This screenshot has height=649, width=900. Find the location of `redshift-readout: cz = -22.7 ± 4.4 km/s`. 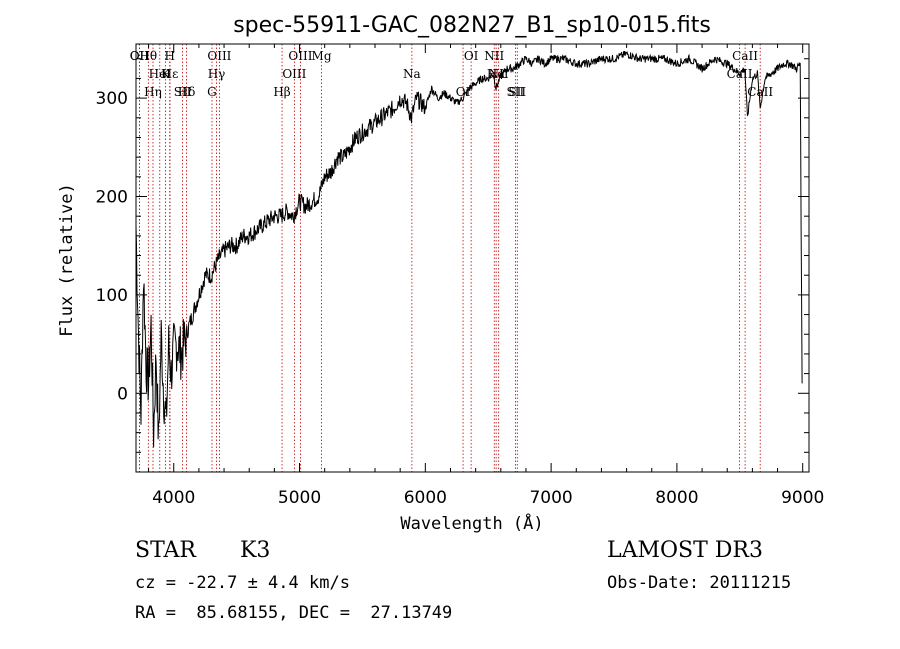

redshift-readout: cz = -22.7 ± 4.4 km/s is located at coordinates (242, 583).